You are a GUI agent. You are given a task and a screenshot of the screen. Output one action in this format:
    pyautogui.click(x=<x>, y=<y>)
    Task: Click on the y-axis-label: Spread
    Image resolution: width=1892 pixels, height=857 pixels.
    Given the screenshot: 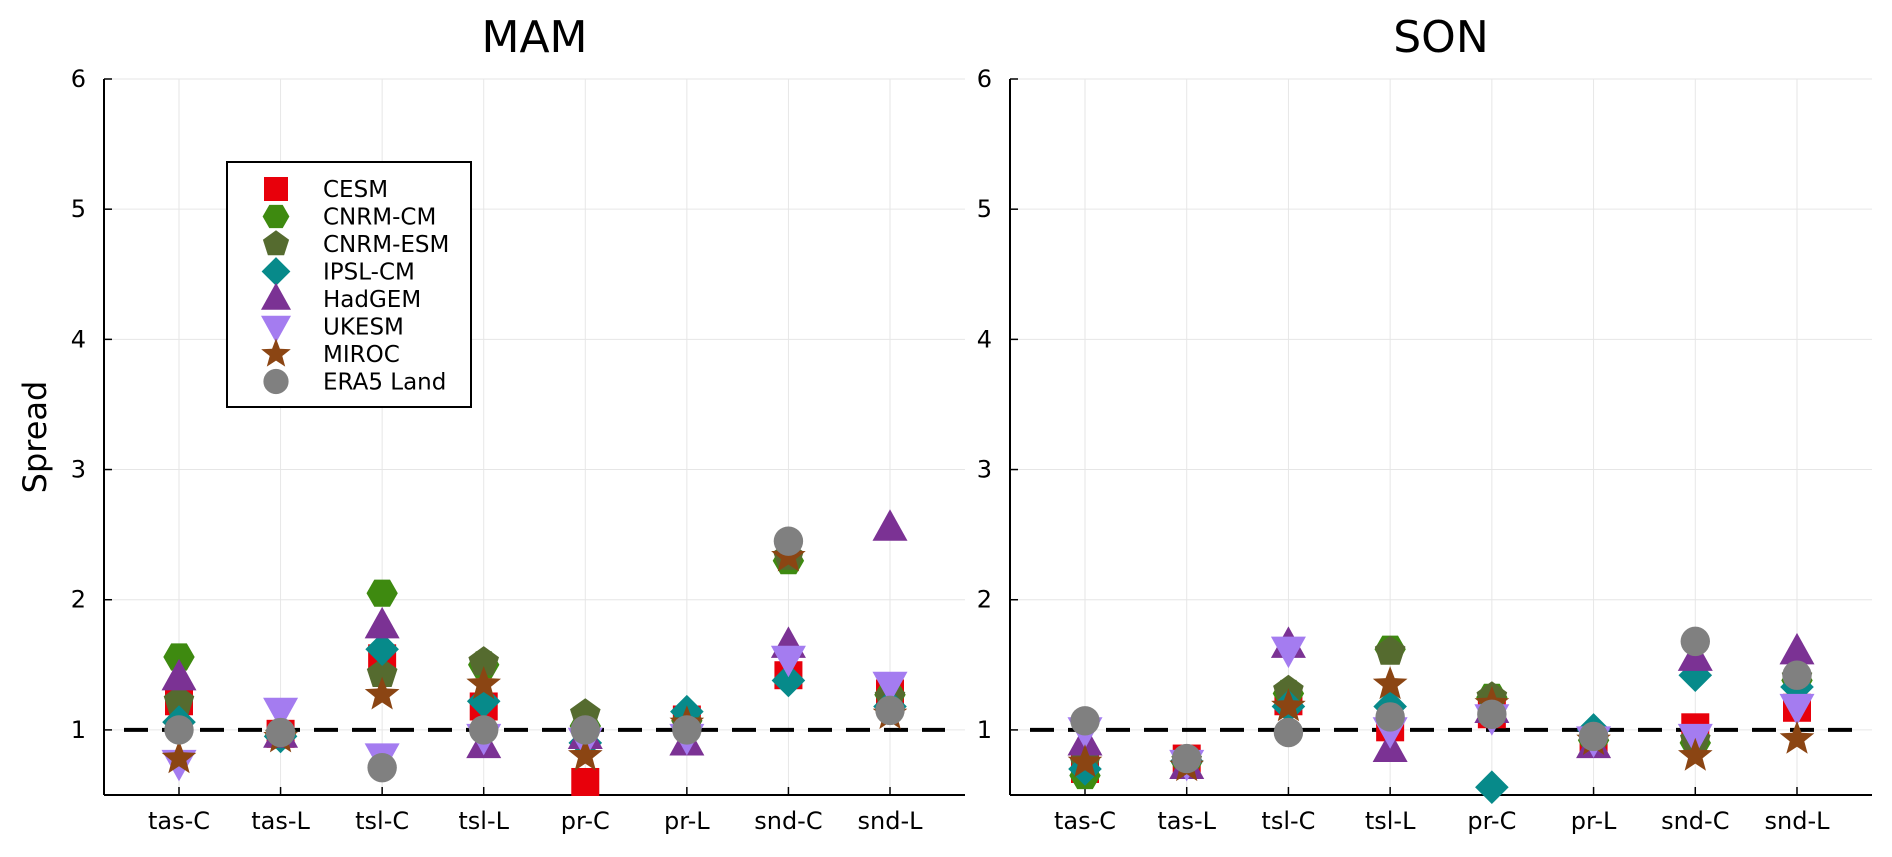 What is the action you would take?
    pyautogui.click(x=35, y=437)
    